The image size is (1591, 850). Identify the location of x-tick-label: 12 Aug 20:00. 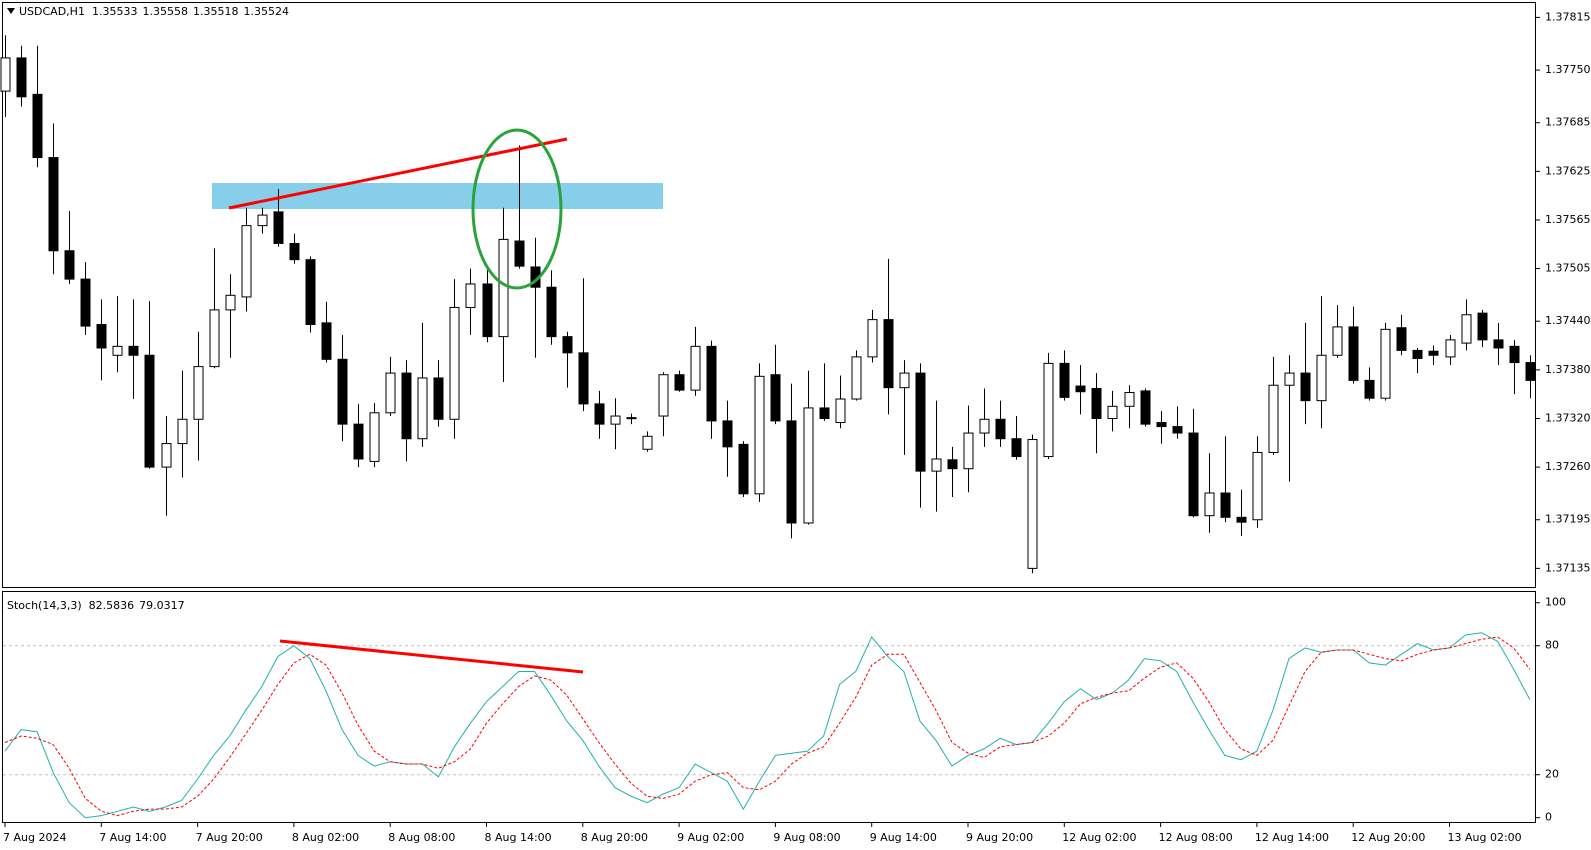
(1388, 837).